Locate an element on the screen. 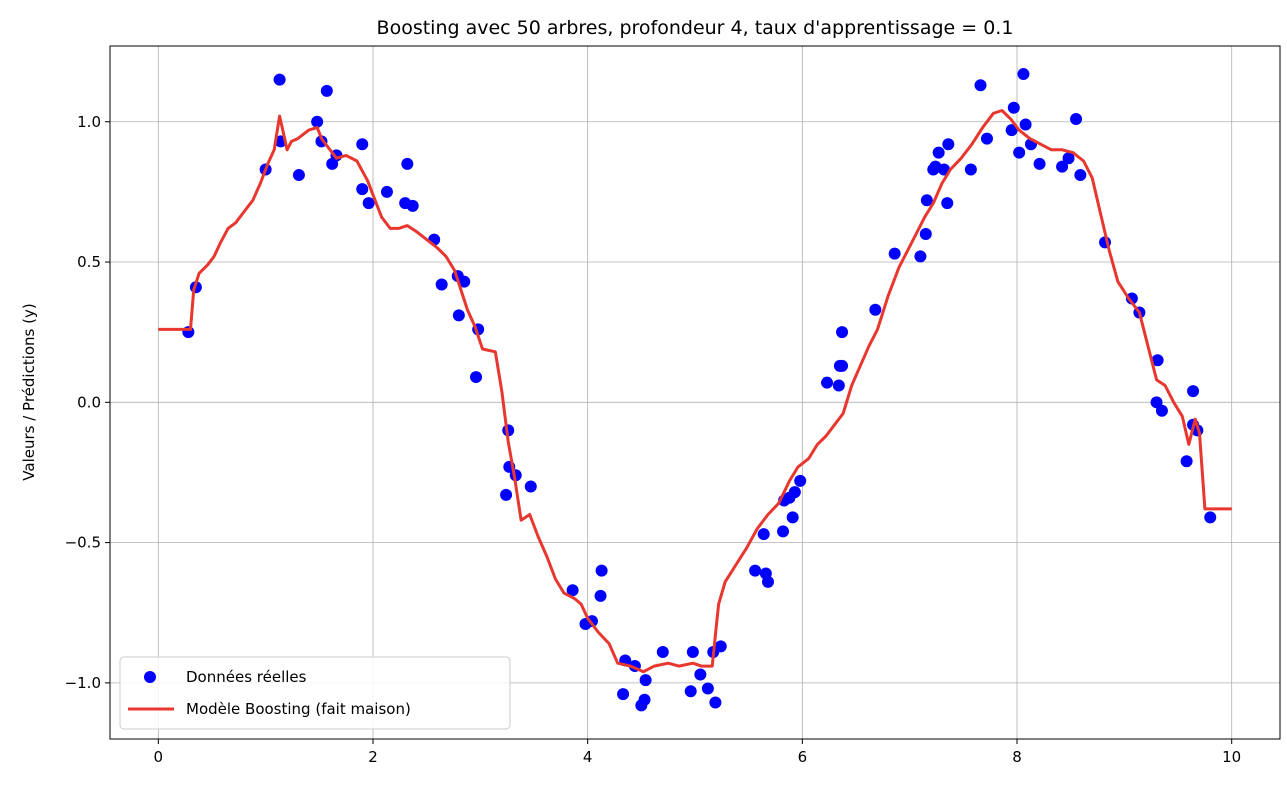 The height and width of the screenshot is (785, 1287). y-tick-label: 1.0 is located at coordinates (89, 122).